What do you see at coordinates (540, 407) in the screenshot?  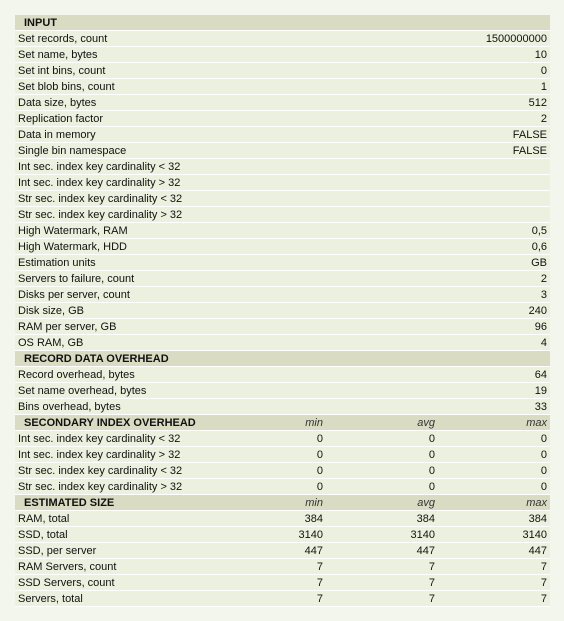 I see `row-value: 33` at bounding box center [540, 407].